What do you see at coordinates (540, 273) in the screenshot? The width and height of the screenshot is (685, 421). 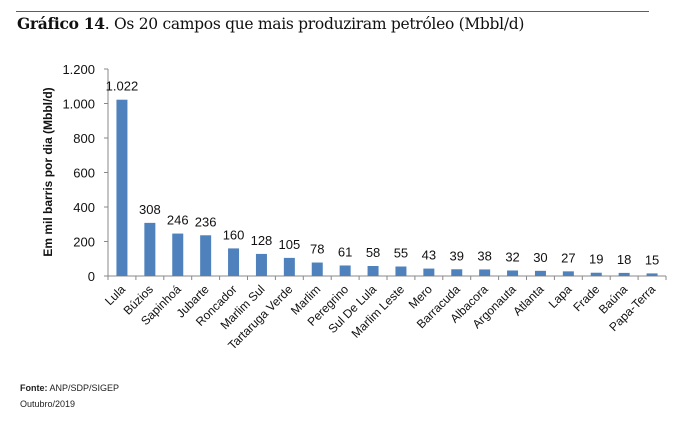 I see `bar-atlanta` at bounding box center [540, 273].